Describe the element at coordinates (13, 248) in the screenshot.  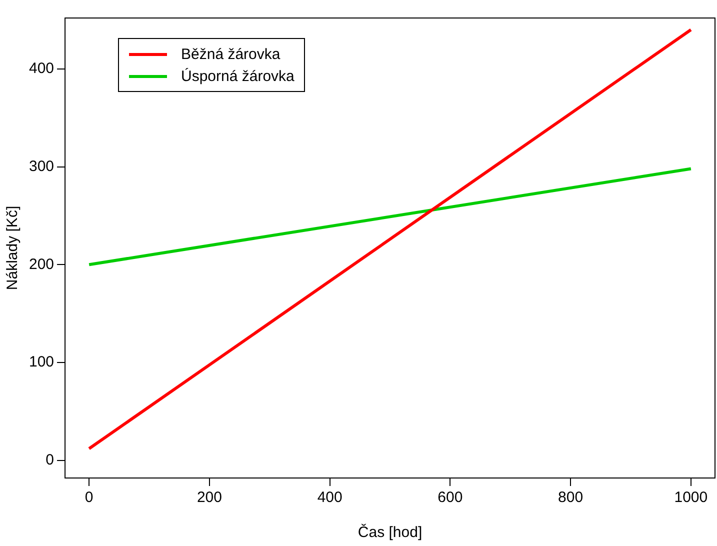
I see `y-axis-title: Náklady [Kč]` at that location.